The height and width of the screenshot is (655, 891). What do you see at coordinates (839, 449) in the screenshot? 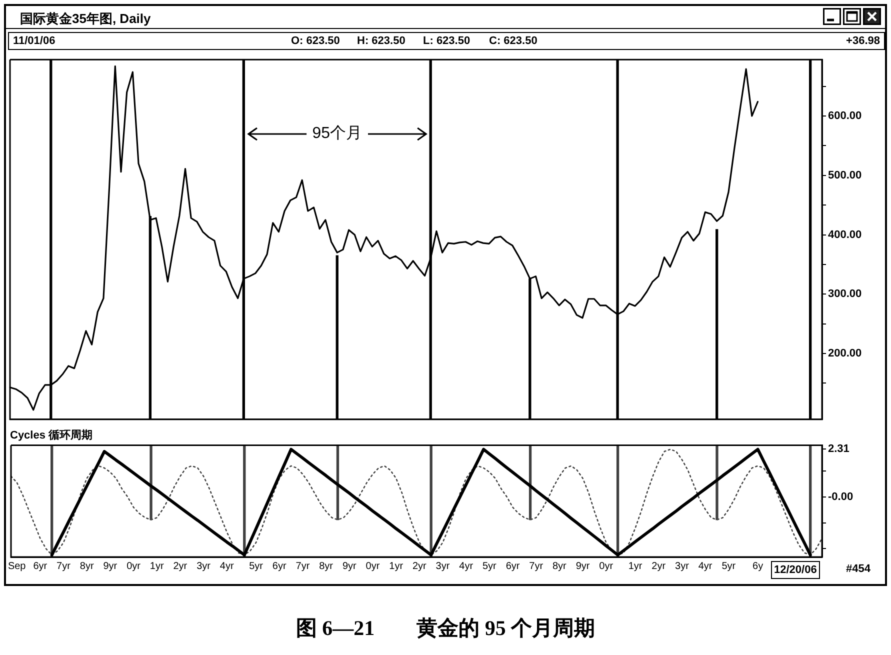
I see `y-tick-label: 2.31` at bounding box center [839, 449].